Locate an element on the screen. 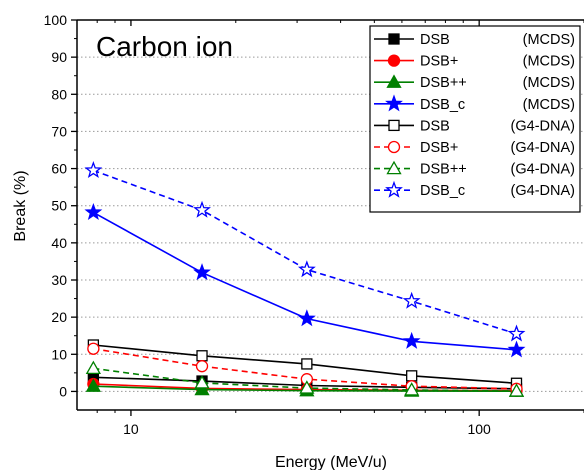  y-tick-label: 50 is located at coordinates (59, 206).